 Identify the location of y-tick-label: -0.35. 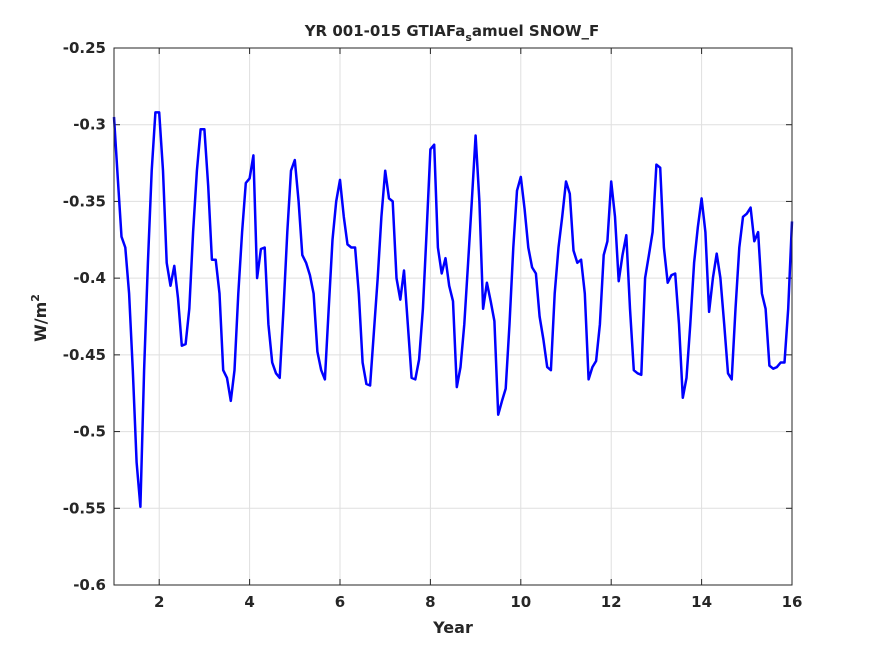
(84, 201).